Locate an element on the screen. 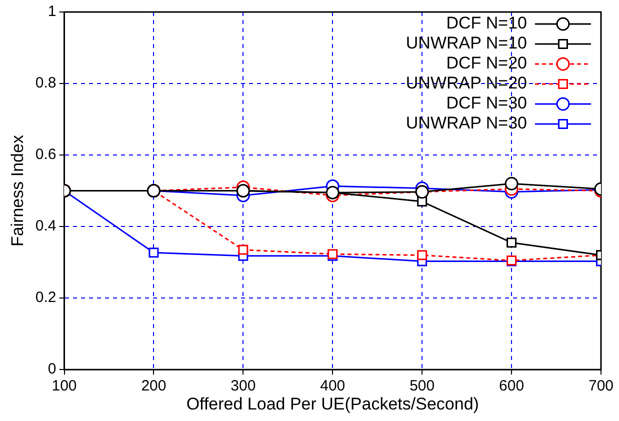  legend-label: UNWRAP N=30 is located at coordinates (466, 123).